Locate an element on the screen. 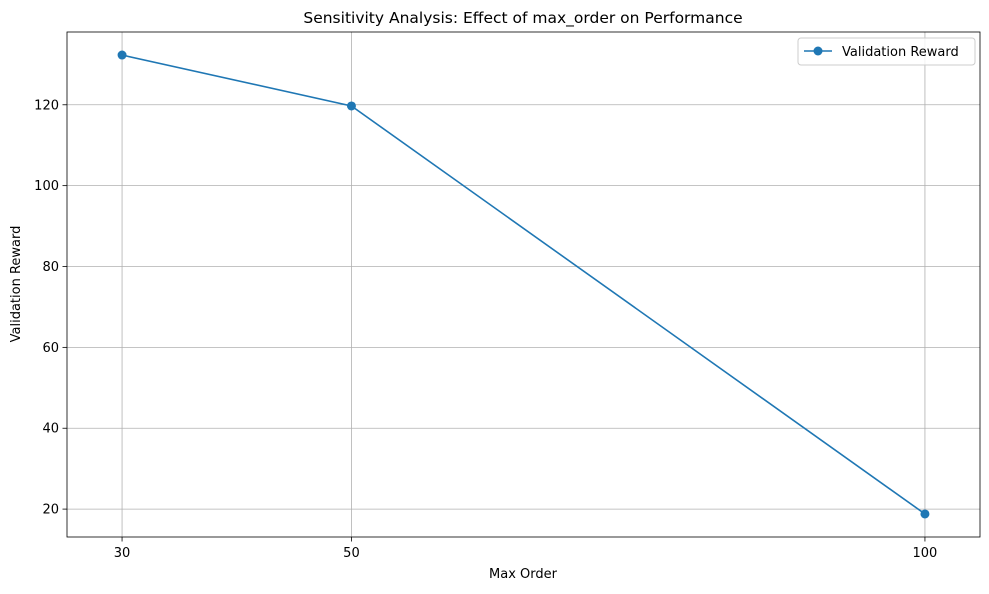 Image resolution: width=989 pixels, height=594 pixels. x-tick-label: 50 is located at coordinates (351, 553).